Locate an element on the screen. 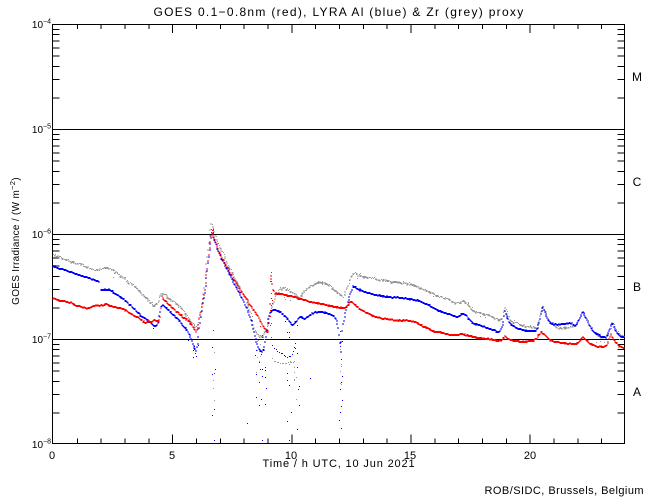 This screenshot has height=500, width=650. svg-text: 10⁻⁵ is located at coordinates (41, 130).